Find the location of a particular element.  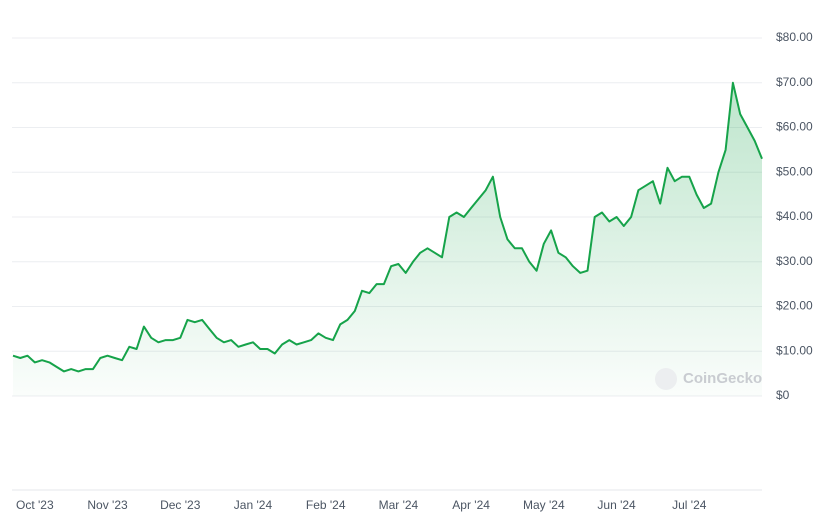

y-tick-label: $0 is located at coordinates (783, 395).